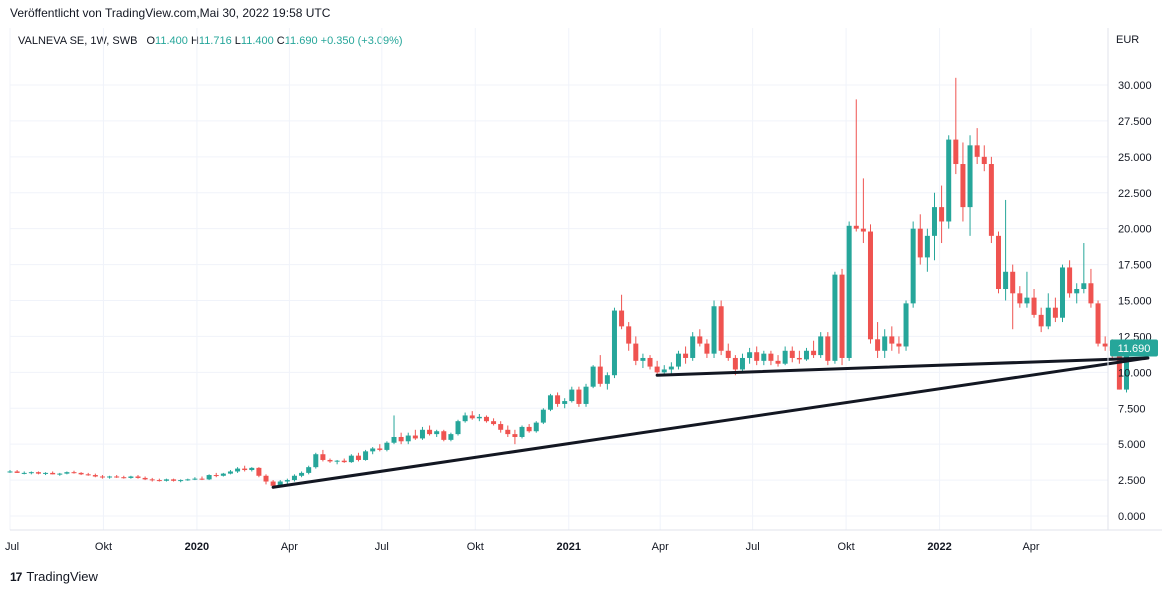  I want to click on symbol-name: VALNEVA SE, 1W, SWB, so click(78, 41).